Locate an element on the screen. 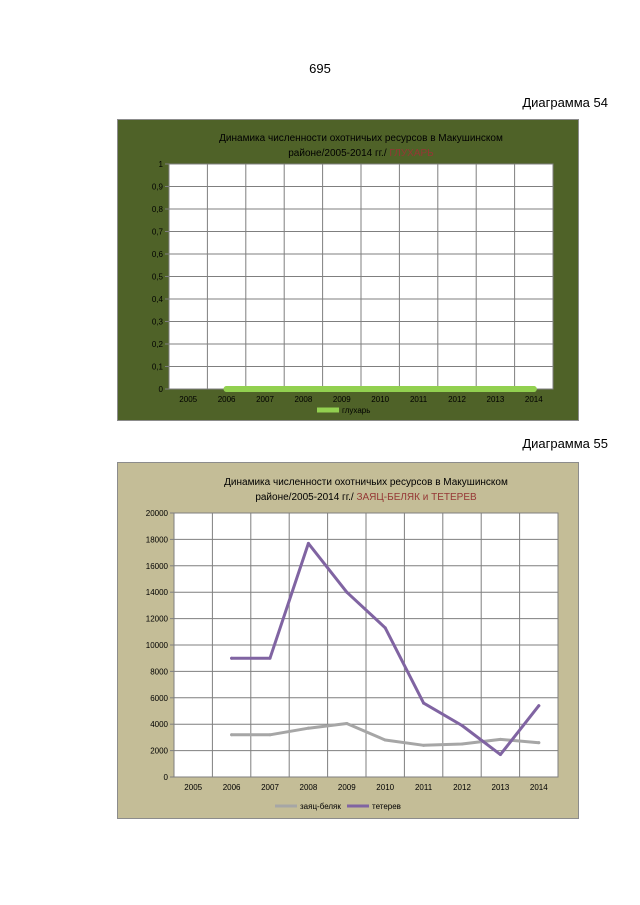 This screenshot has height=905, width=640. page-number: 695 is located at coordinates (320, 68).